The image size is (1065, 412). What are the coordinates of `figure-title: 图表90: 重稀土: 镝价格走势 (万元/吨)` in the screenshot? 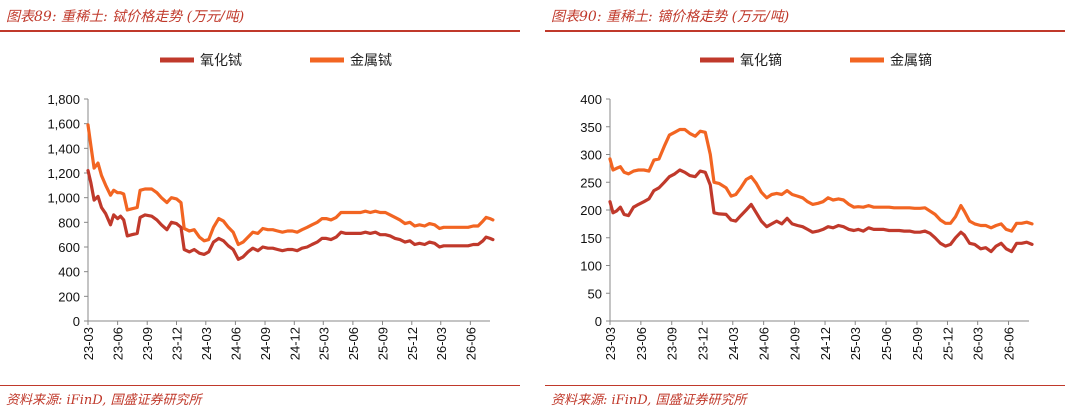 It's located at (670, 17).